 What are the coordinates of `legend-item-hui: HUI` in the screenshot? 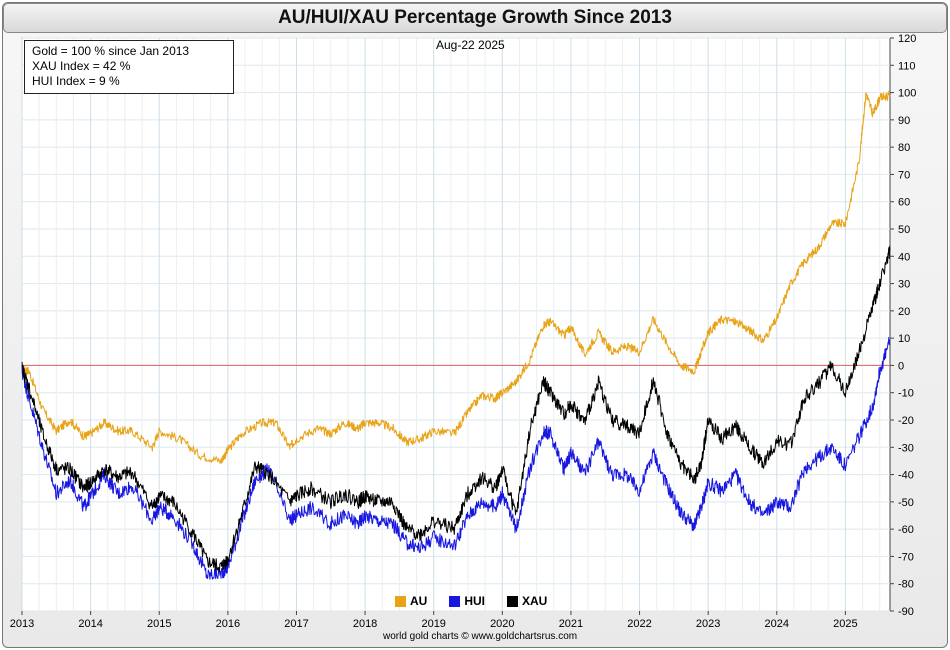 It's located at (467, 601).